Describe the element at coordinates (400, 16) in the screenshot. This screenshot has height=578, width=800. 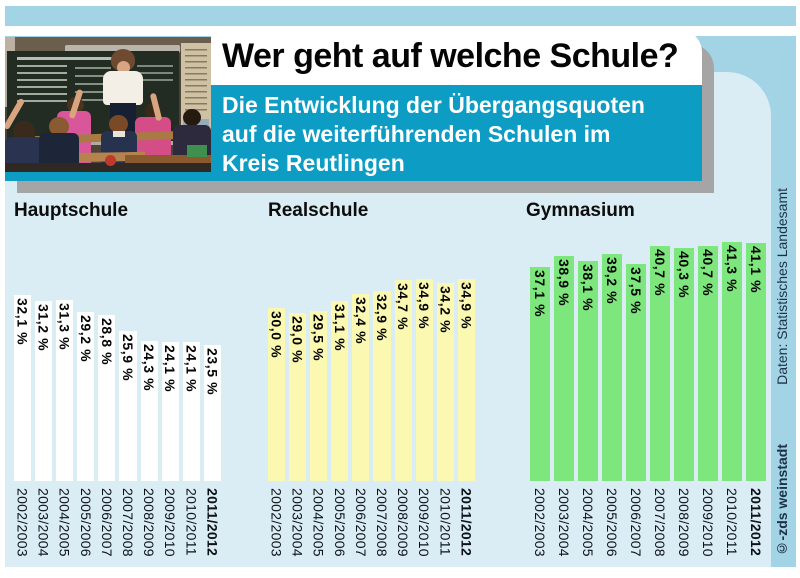
I see `top-band` at that location.